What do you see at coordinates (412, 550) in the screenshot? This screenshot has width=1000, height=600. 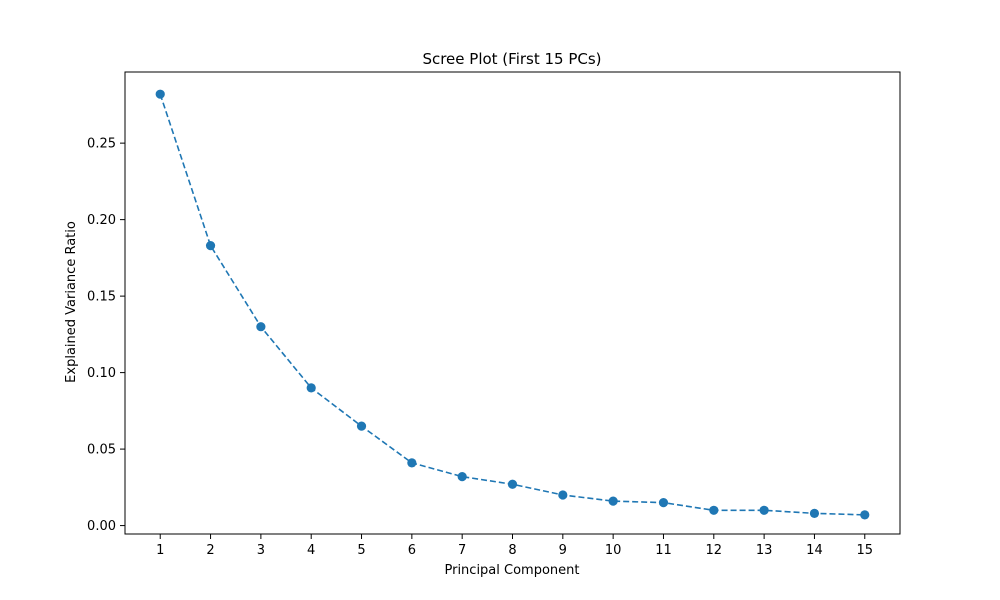 I see `x-tick-label: 6` at bounding box center [412, 550].